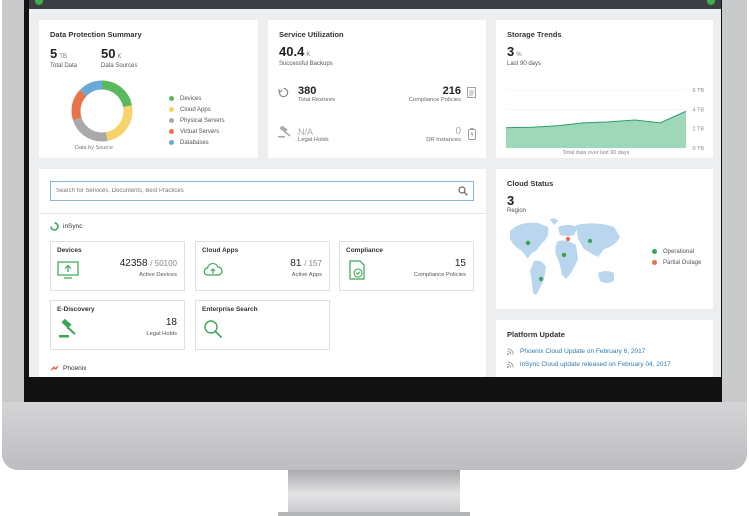 The height and width of the screenshot is (516, 749). I want to click on storage-growth-value: 3, so click(511, 51).